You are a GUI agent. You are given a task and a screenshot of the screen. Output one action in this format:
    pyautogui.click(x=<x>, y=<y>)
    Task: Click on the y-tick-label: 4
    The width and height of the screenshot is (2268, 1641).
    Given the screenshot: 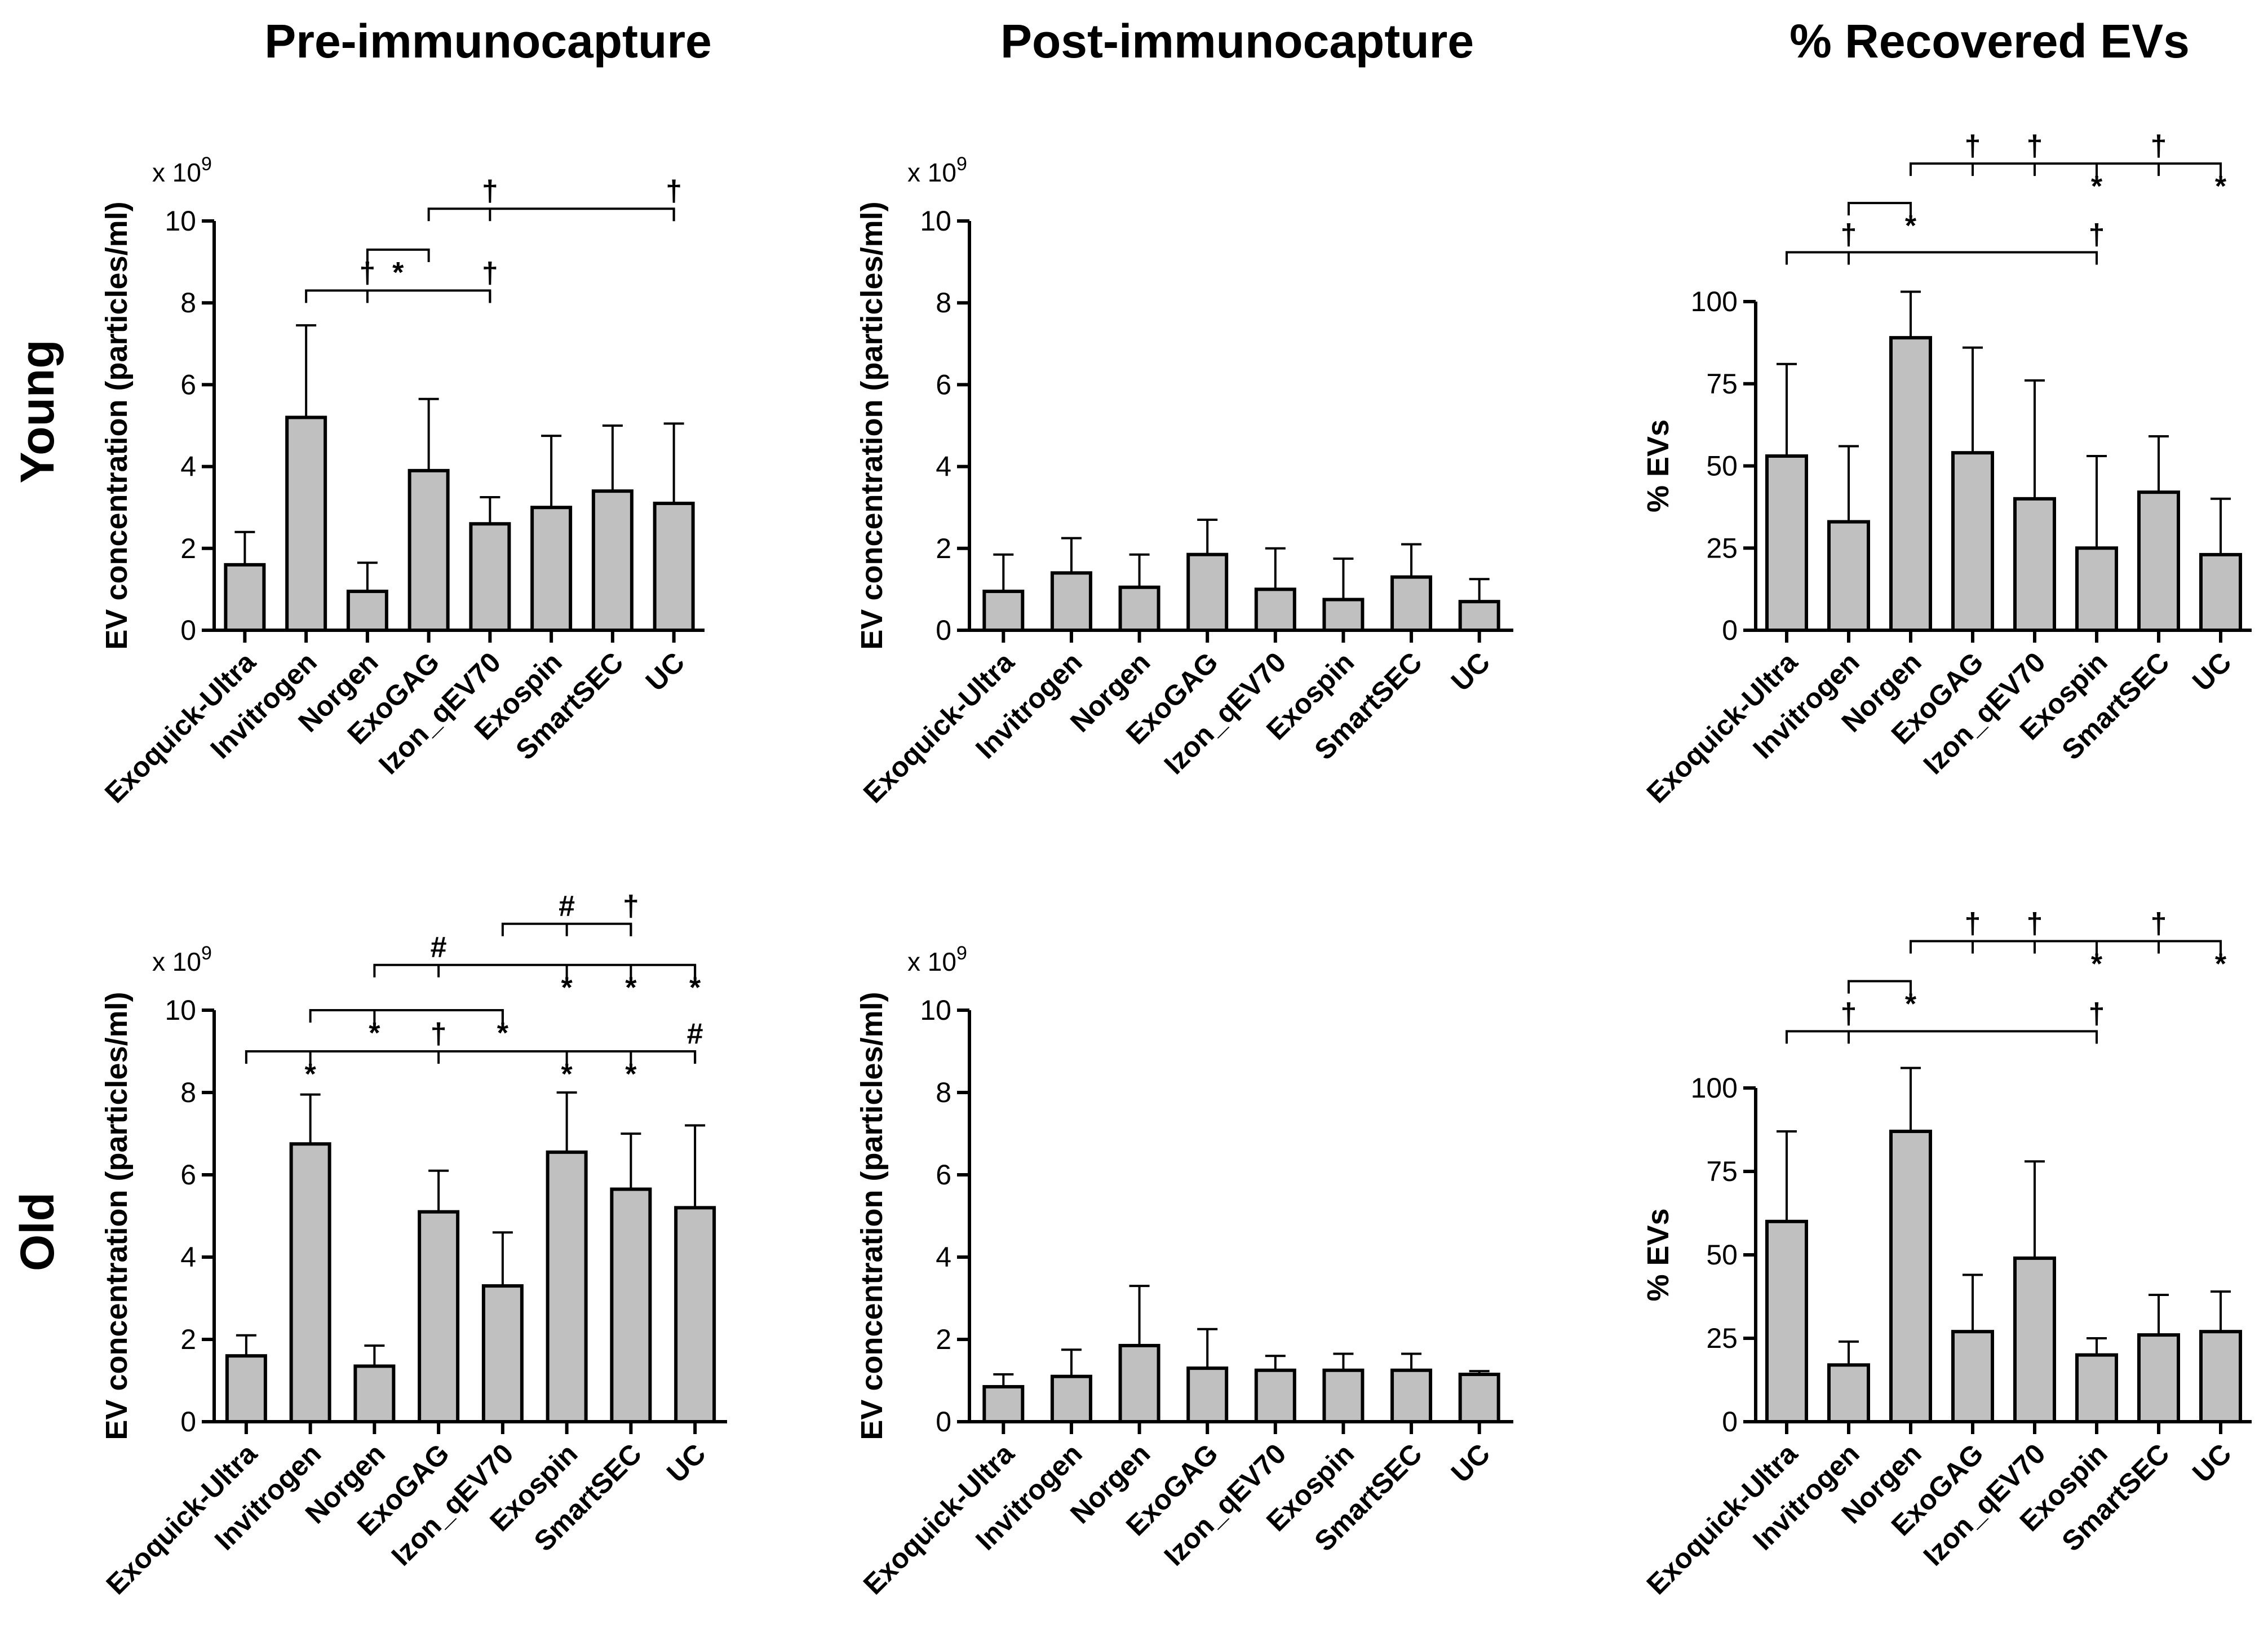 What is the action you would take?
    pyautogui.click(x=943, y=1257)
    